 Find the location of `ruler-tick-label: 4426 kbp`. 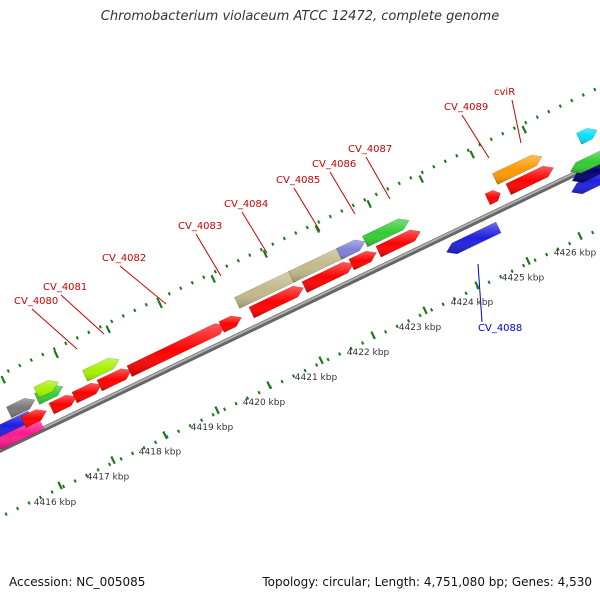

ruler-tick-label: 4426 kbp is located at coordinates (575, 254).